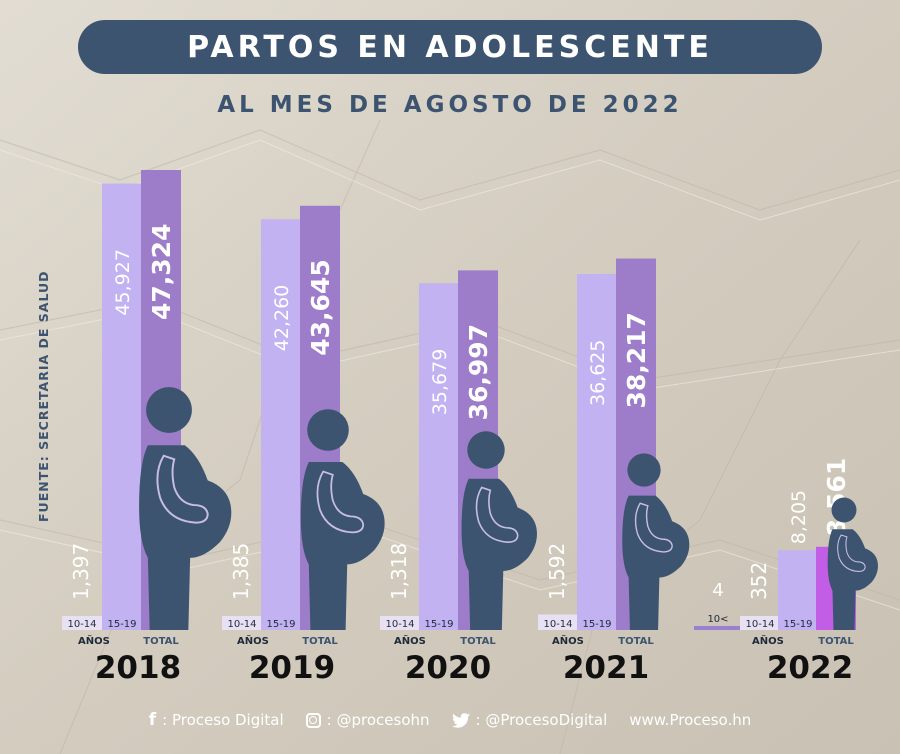 This screenshot has height=754, width=900. What do you see at coordinates (478, 372) in the screenshot?
I see `value-label-total: 36,997` at bounding box center [478, 372].